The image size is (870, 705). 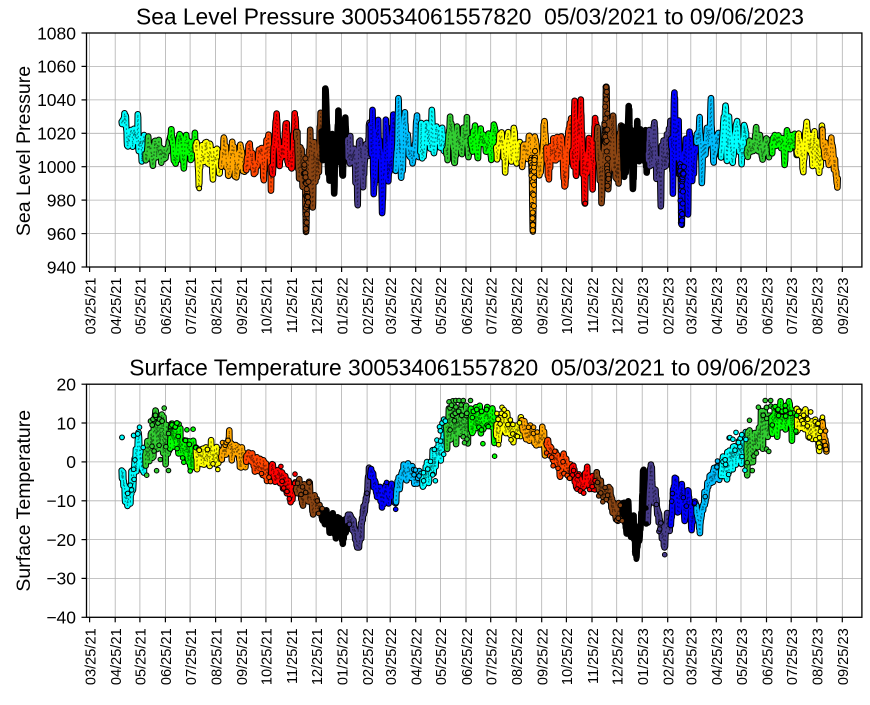 What do you see at coordinates (61, 200) in the screenshot?
I see `svg-text: 980` at bounding box center [61, 200].